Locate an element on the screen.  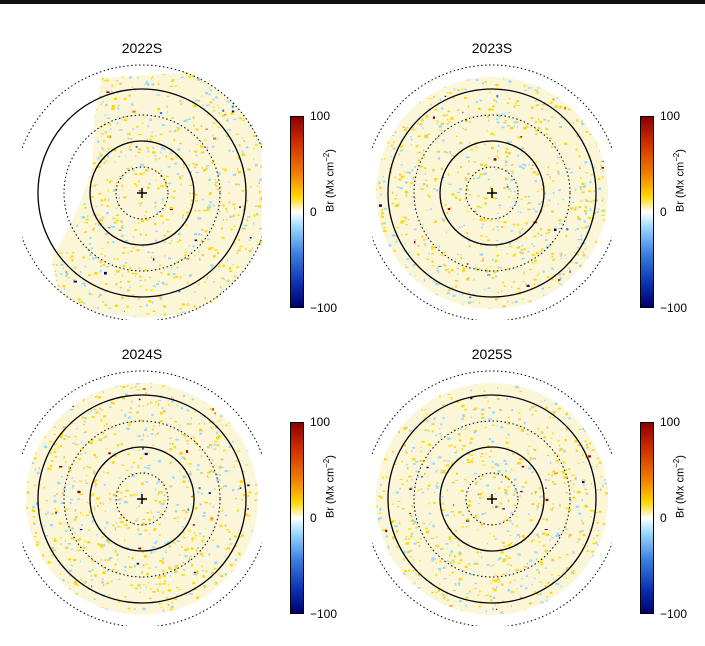
colorbar-axis-label: Br (Mx cm−2) is located at coordinates (329, 486).